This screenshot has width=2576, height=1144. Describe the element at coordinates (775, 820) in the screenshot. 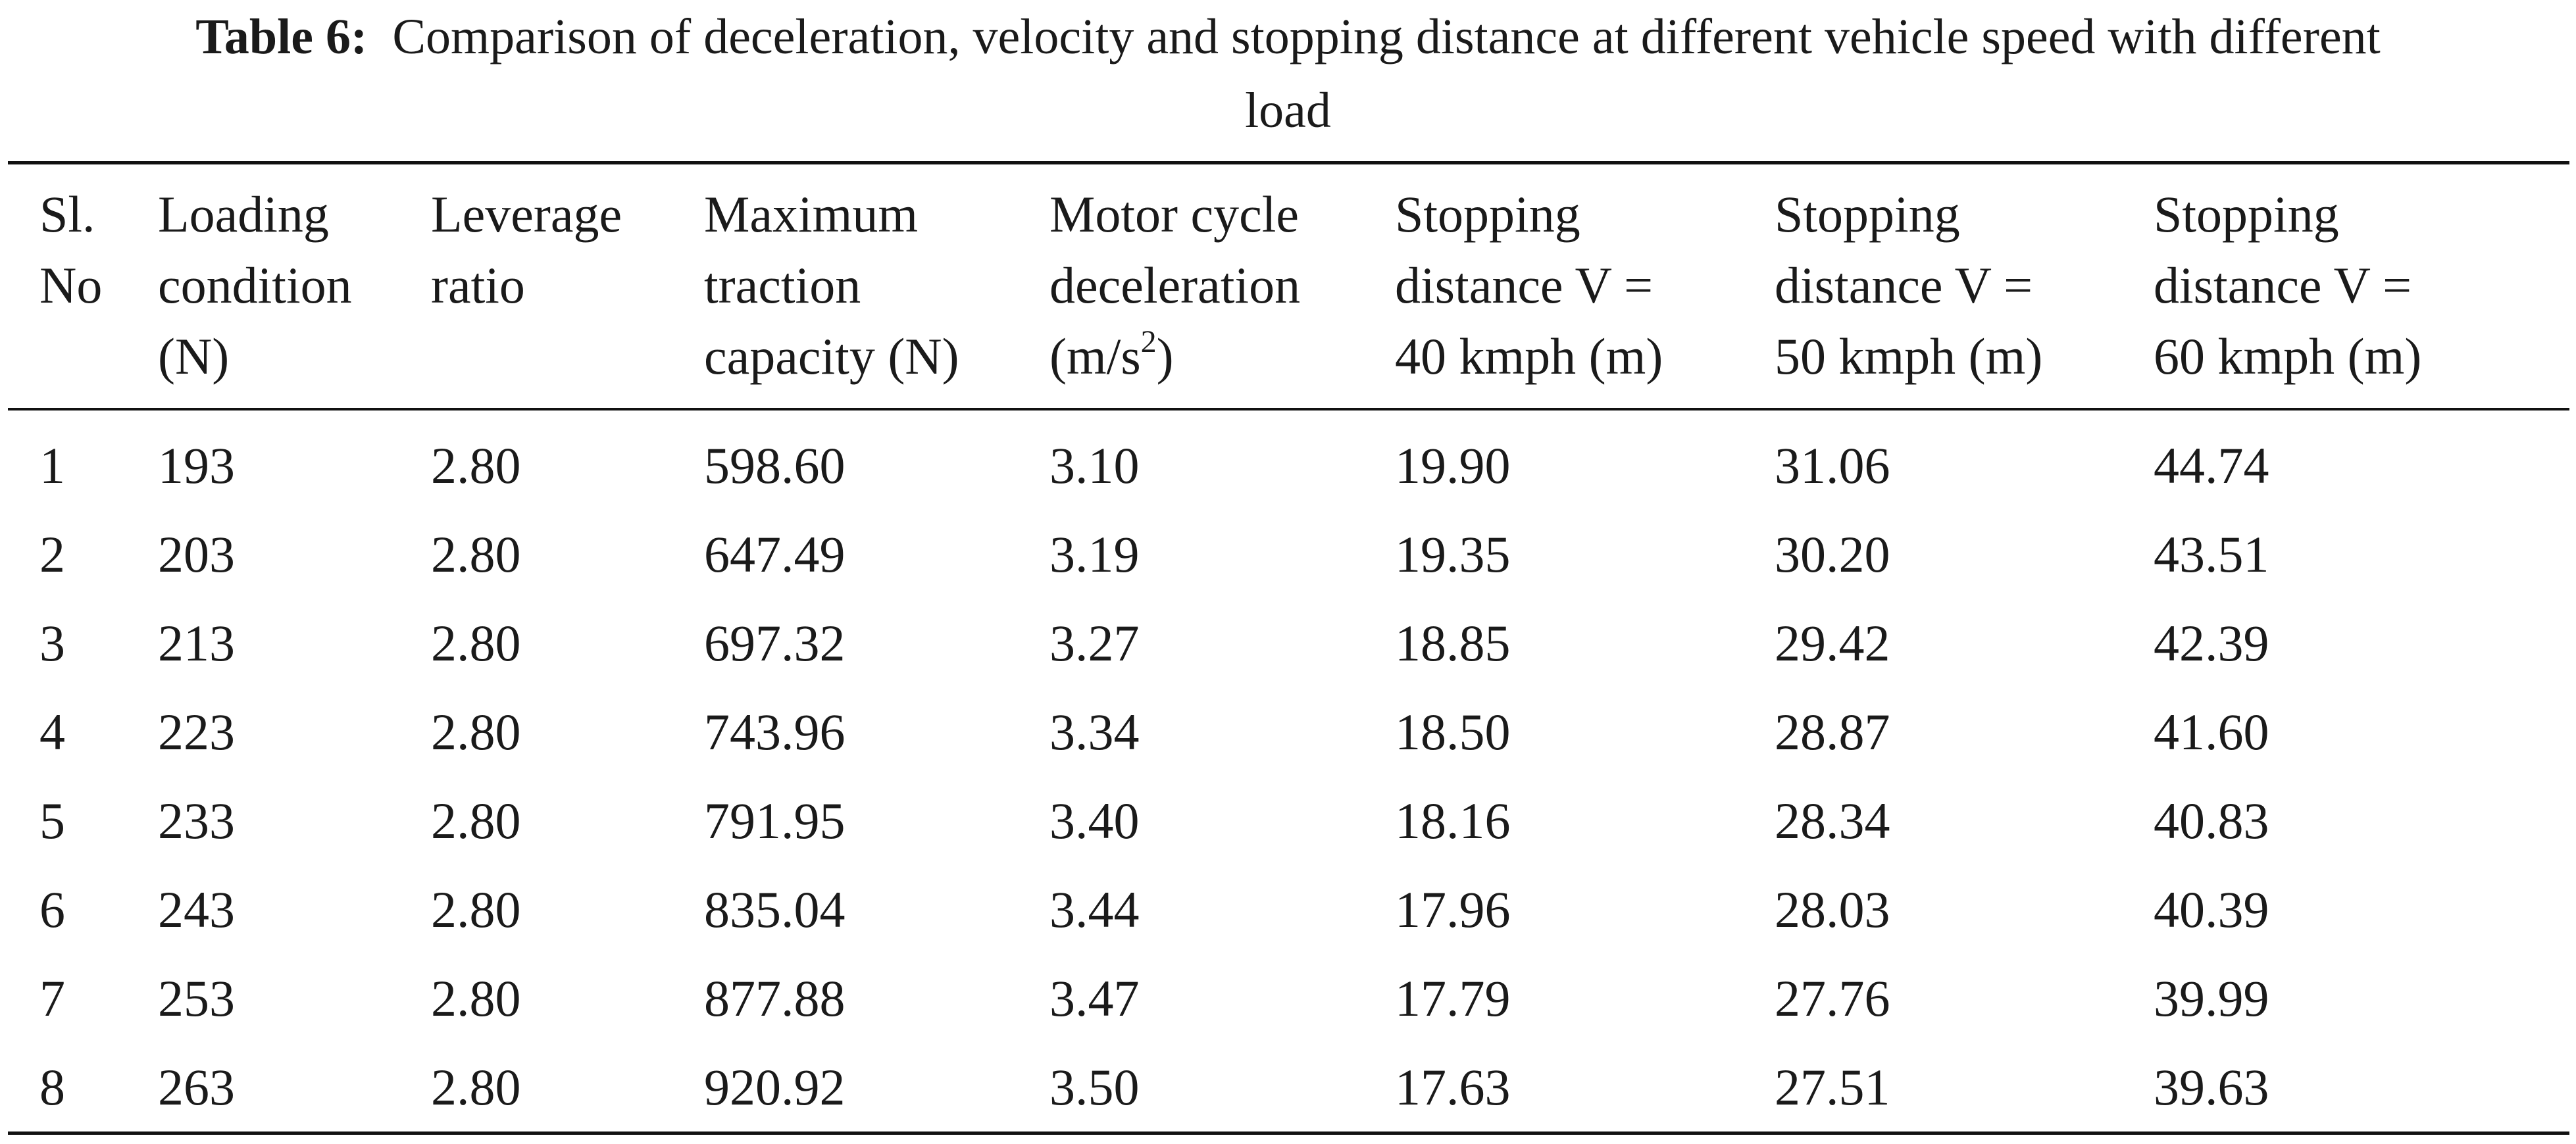

I see `cell-traction: 791.95` at that location.